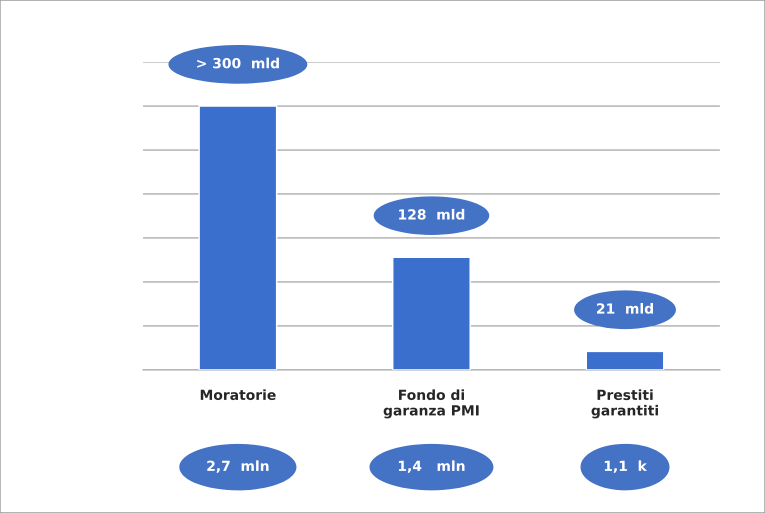 Image resolution: width=765 pixels, height=513 pixels. I want to click on data-label: 21 mld, so click(625, 308).